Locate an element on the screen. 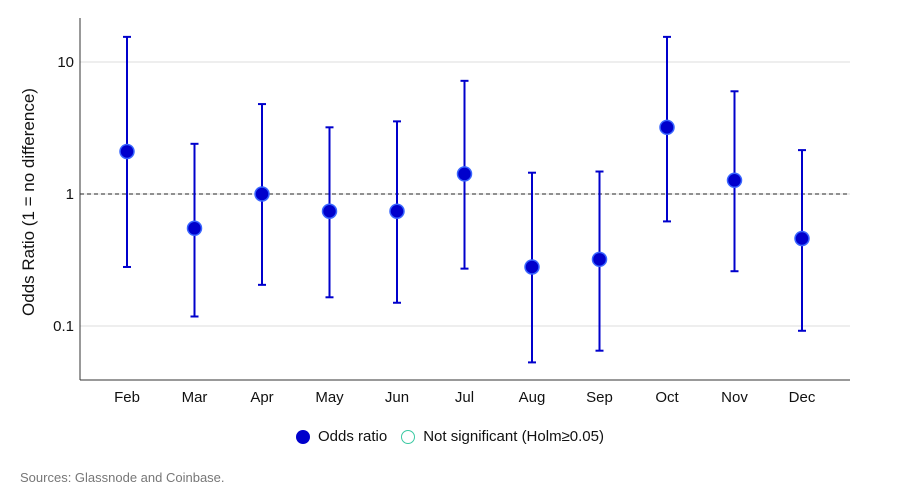 The image size is (900, 500). legend-marker-filled is located at coordinates (302, 436).